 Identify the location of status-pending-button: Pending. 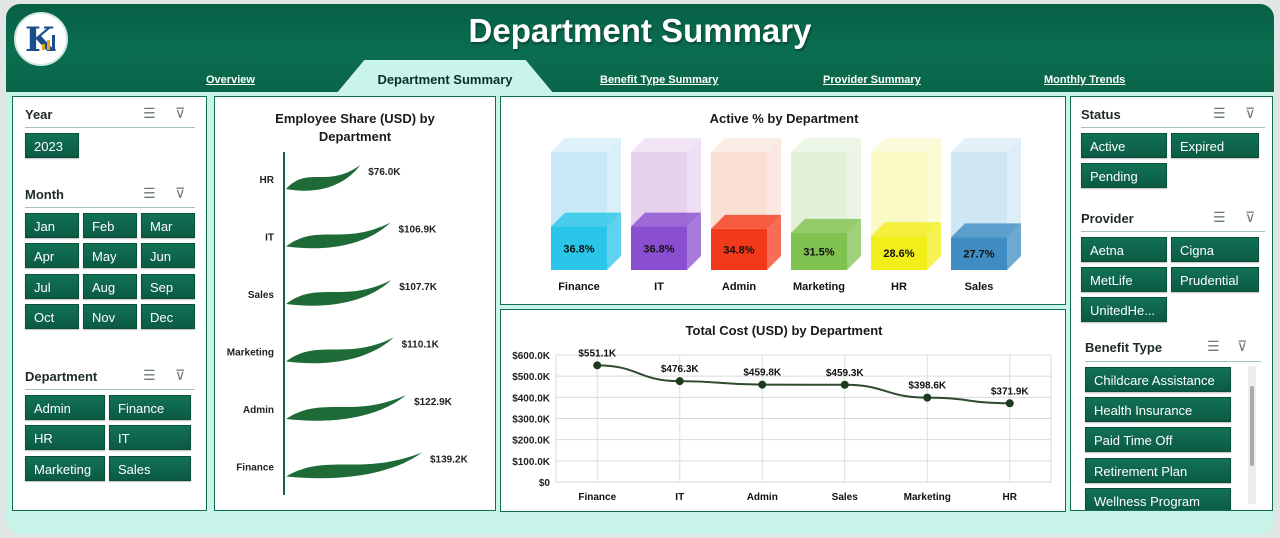
(1124, 175).